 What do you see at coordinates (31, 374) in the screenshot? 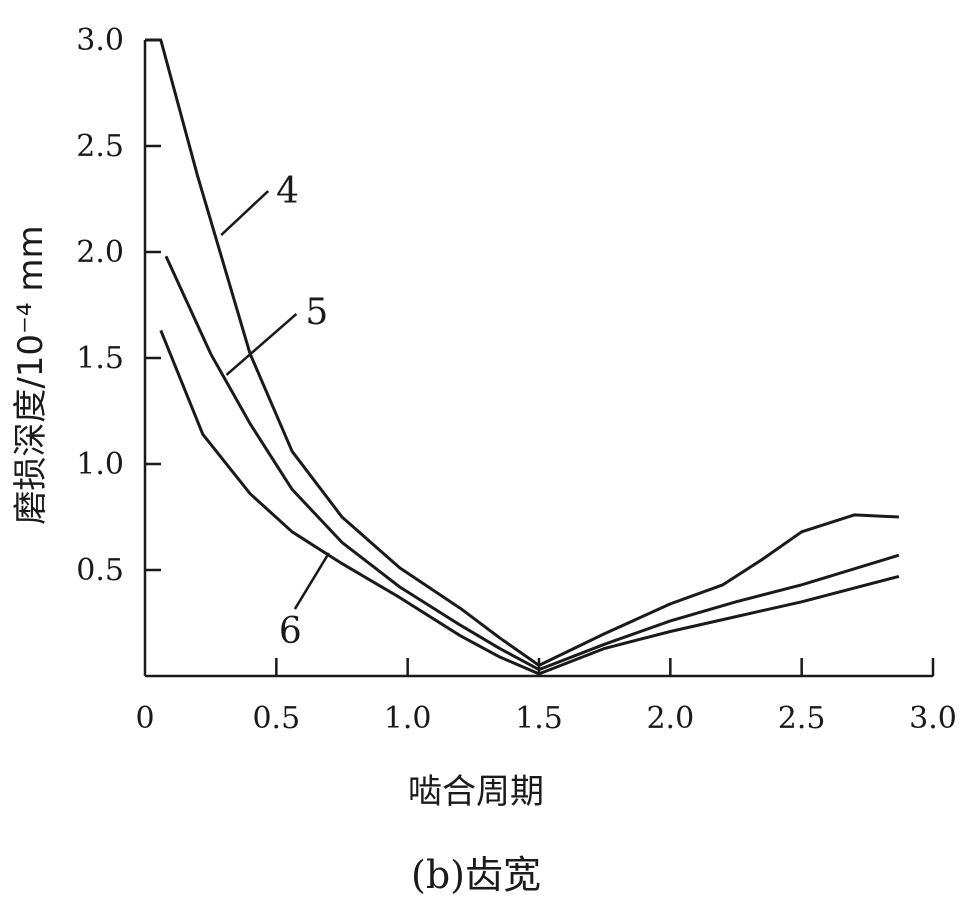
I see `y-axis-title: 磨损深度/10⁻⁴ mm` at bounding box center [31, 374].